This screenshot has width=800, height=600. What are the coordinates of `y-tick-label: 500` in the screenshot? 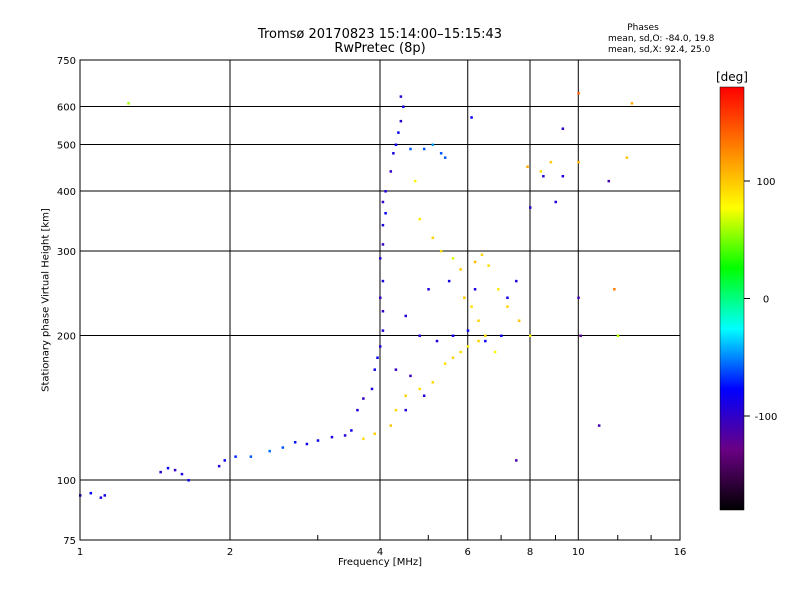 It's located at (66, 146).